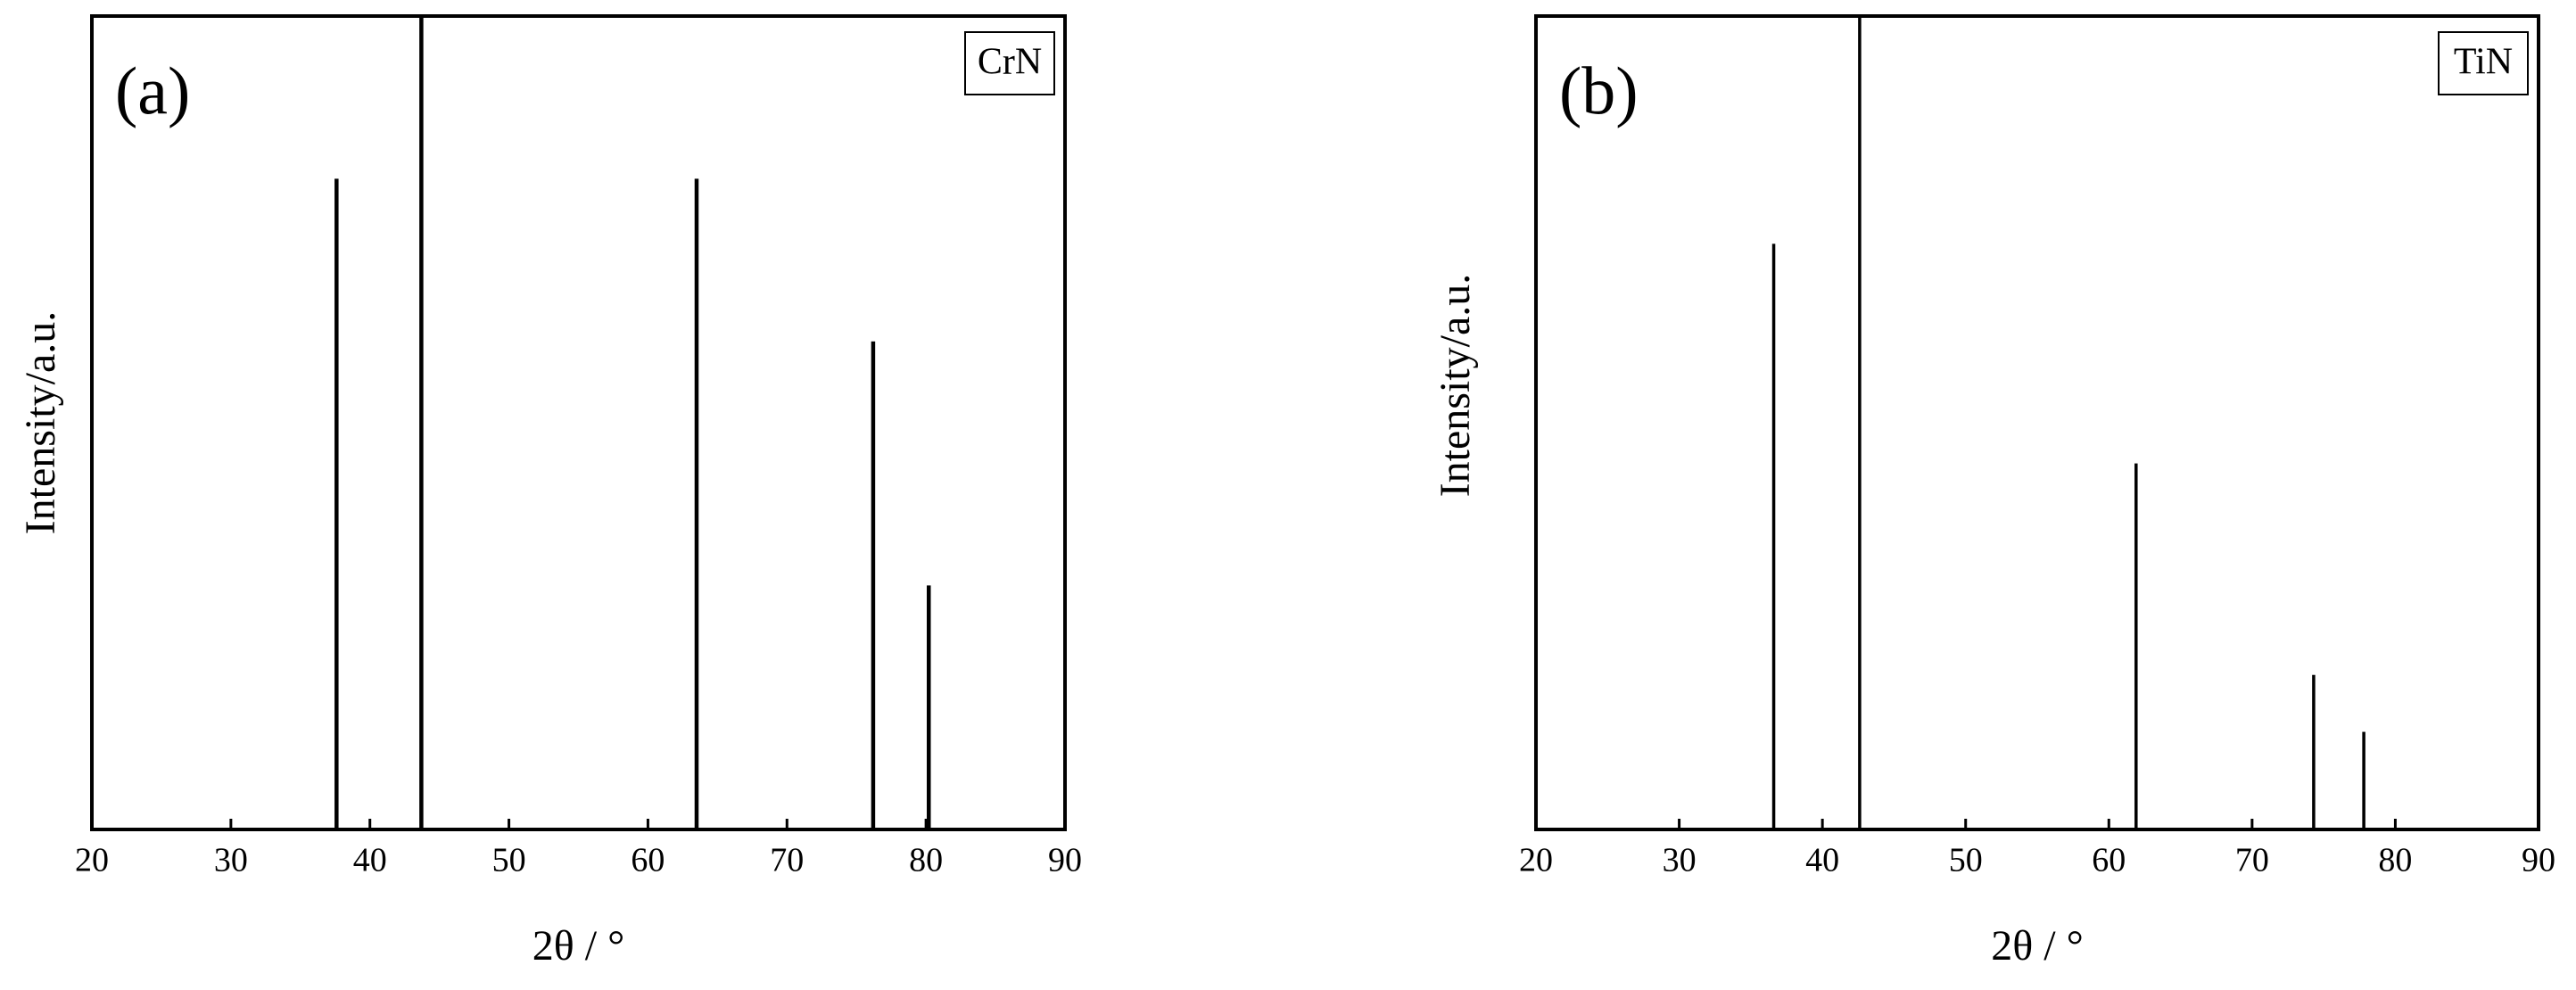 Image resolution: width=2576 pixels, height=990 pixels. I want to click on legend-label: CrN, so click(1010, 62).